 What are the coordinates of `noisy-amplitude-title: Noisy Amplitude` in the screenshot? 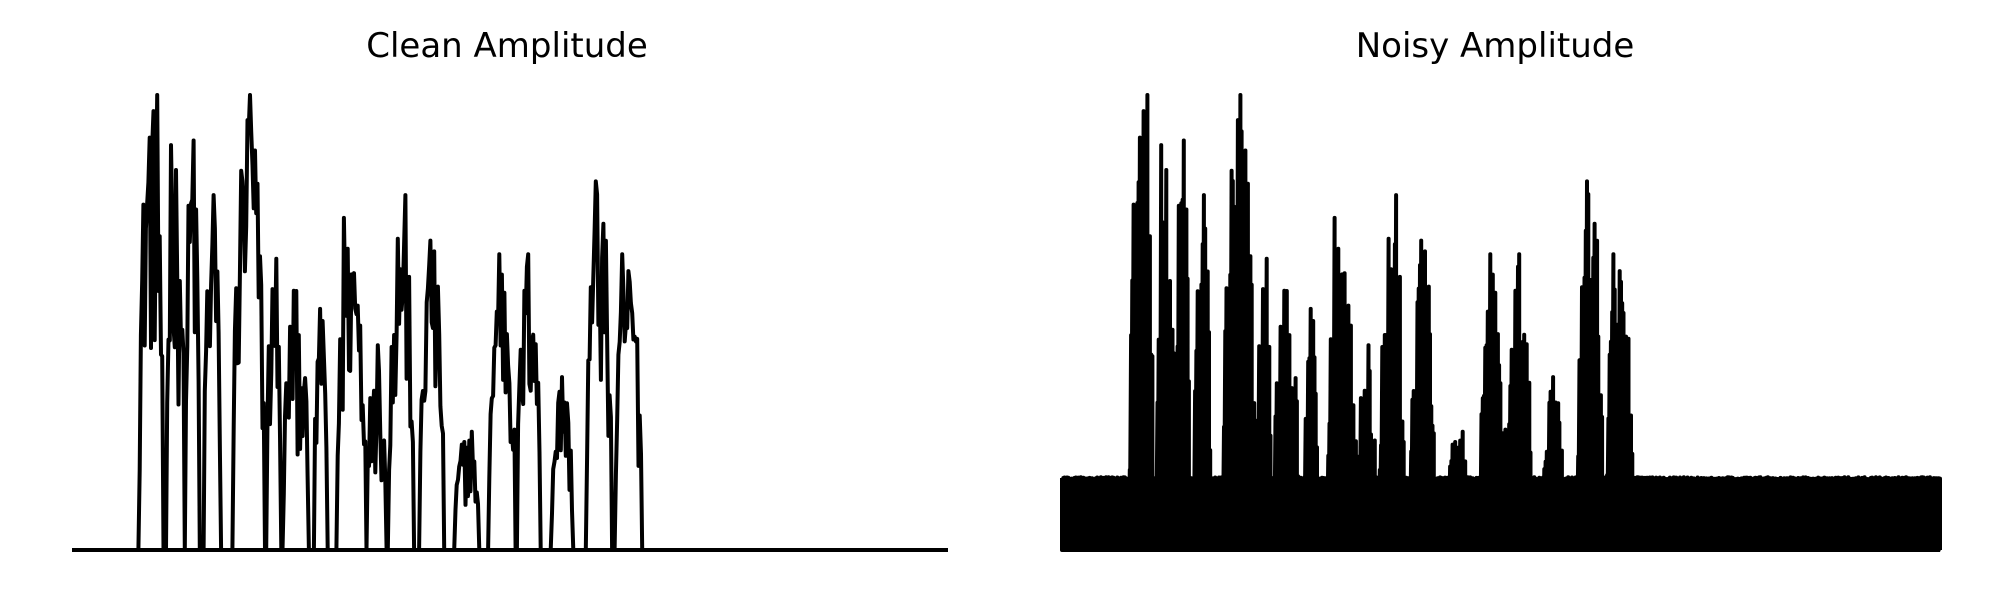 It's located at (1495, 46).